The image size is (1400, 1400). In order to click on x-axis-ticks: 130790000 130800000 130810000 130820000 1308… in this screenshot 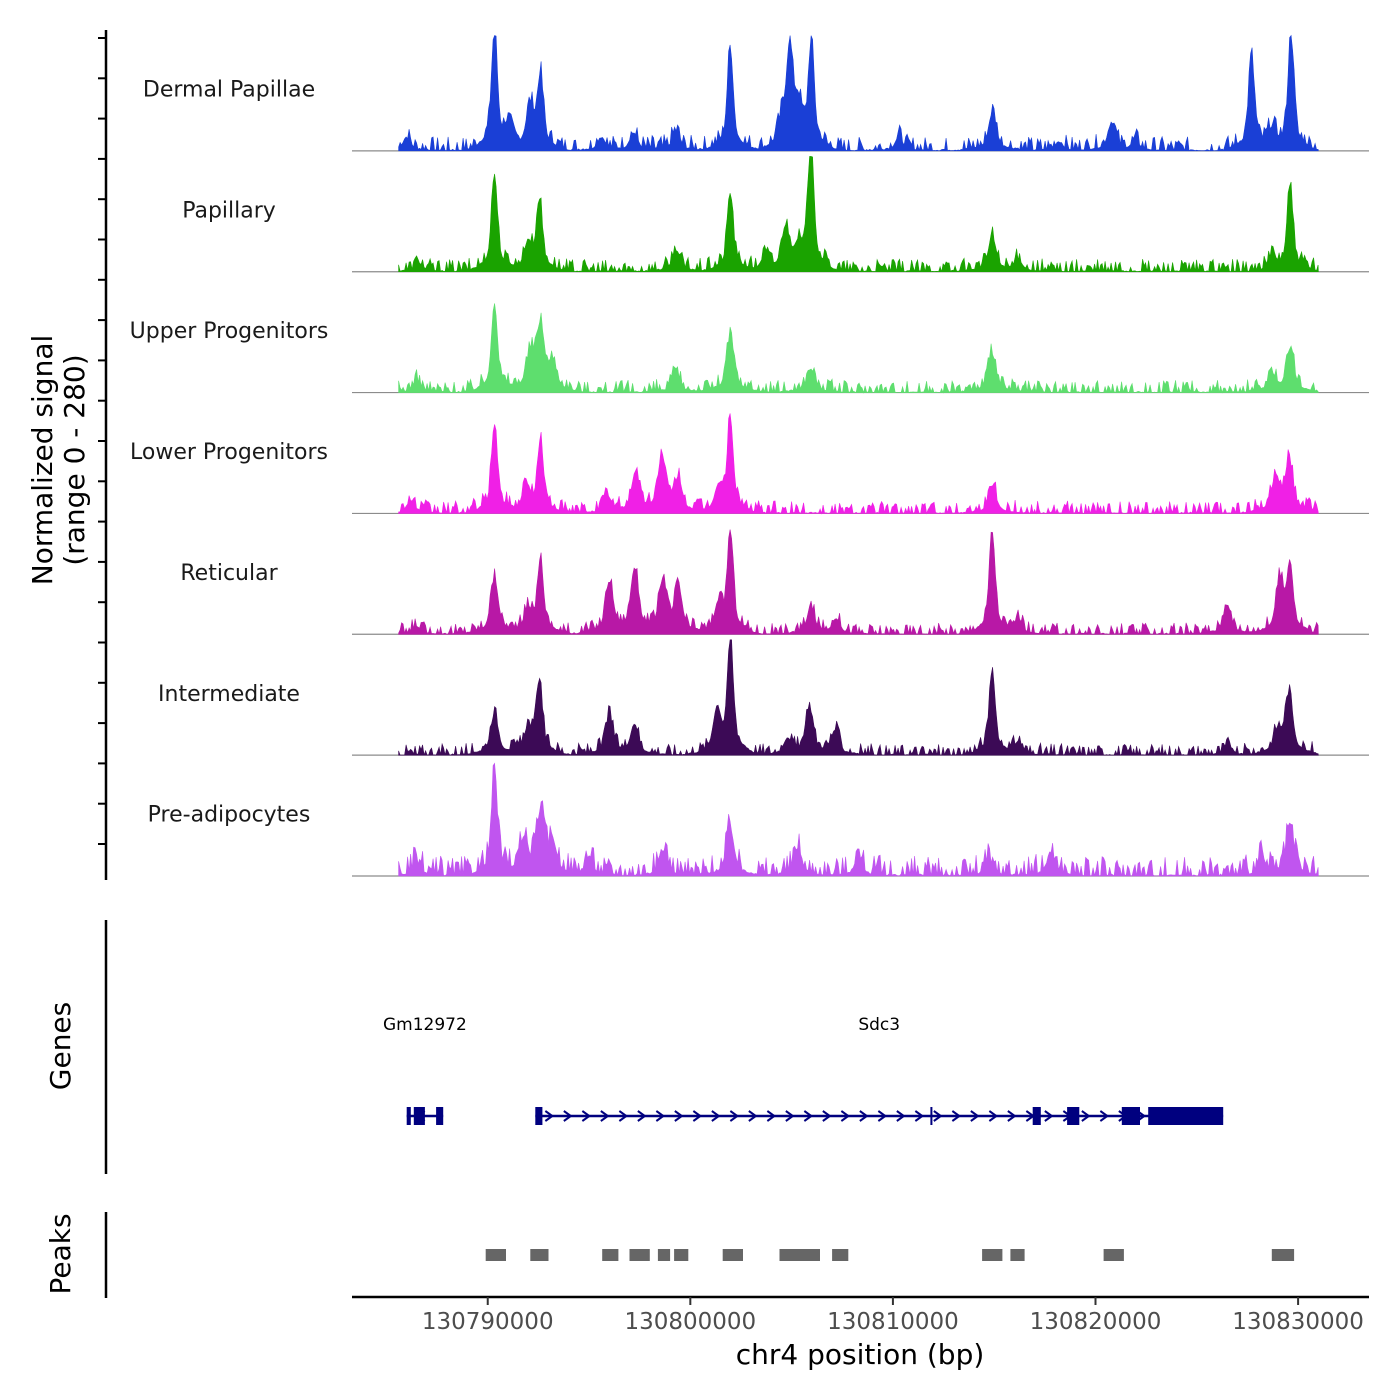, I will do `click(893, 1316)`.